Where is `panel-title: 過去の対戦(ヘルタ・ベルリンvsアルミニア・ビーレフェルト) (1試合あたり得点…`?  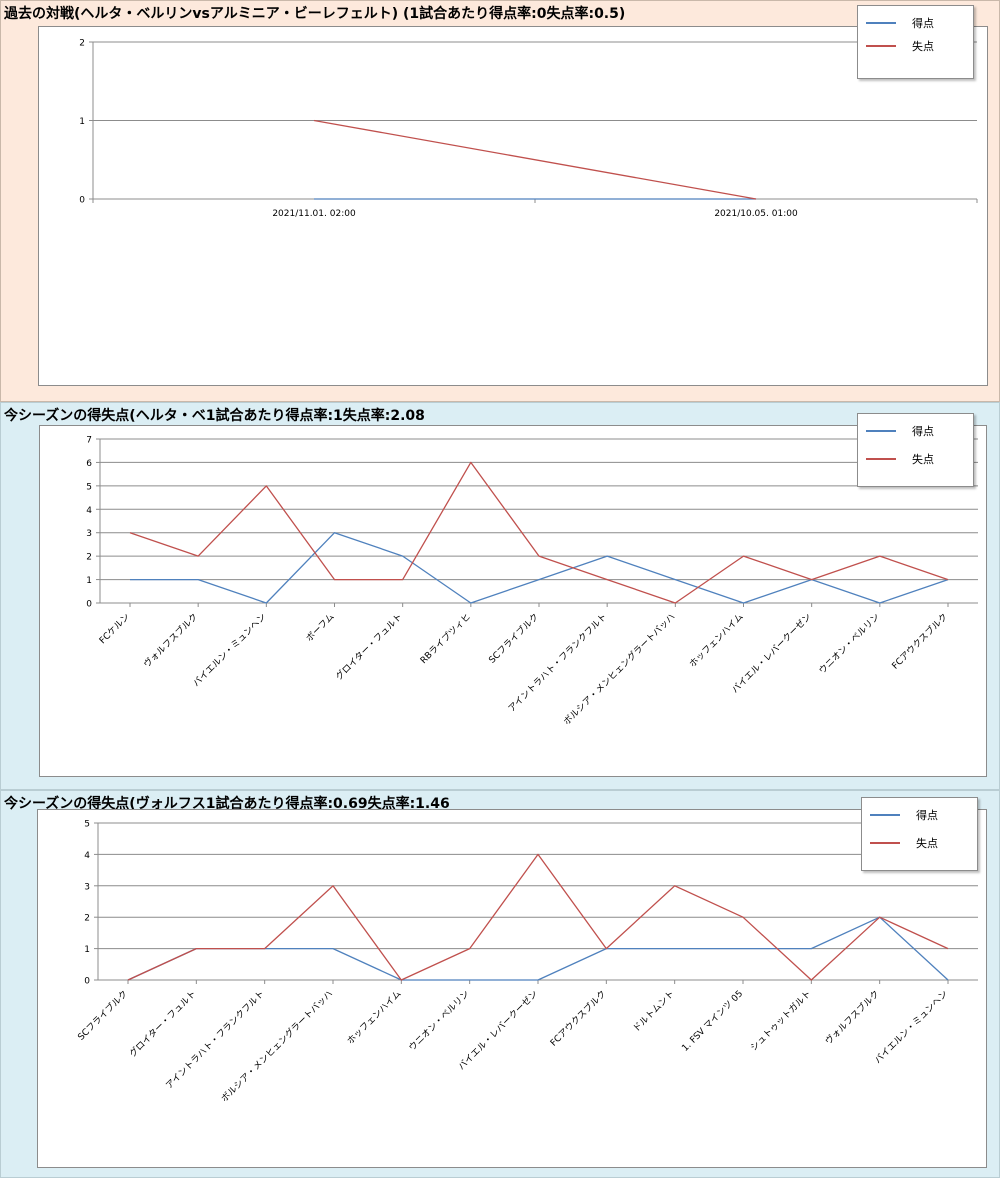 panel-title: 過去の対戦(ヘルタ・ベルリンvsアルミニア・ビーレフェルト) (1試合あたり得点… is located at coordinates (315, 14).